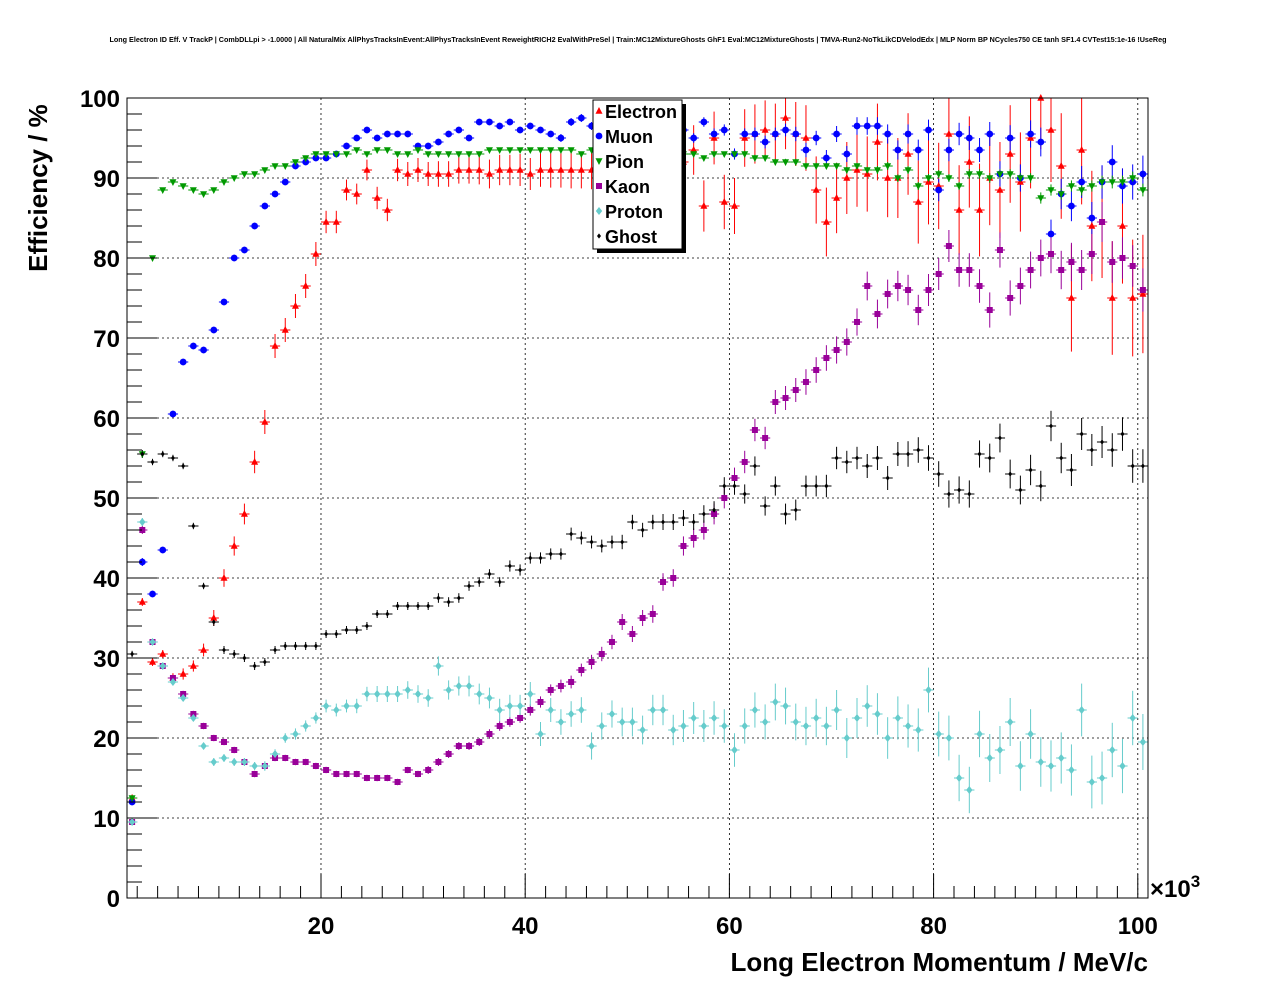 This screenshot has width=1276, height=996. I want to click on x-multiplier-base: ×10, so click(1170, 889).